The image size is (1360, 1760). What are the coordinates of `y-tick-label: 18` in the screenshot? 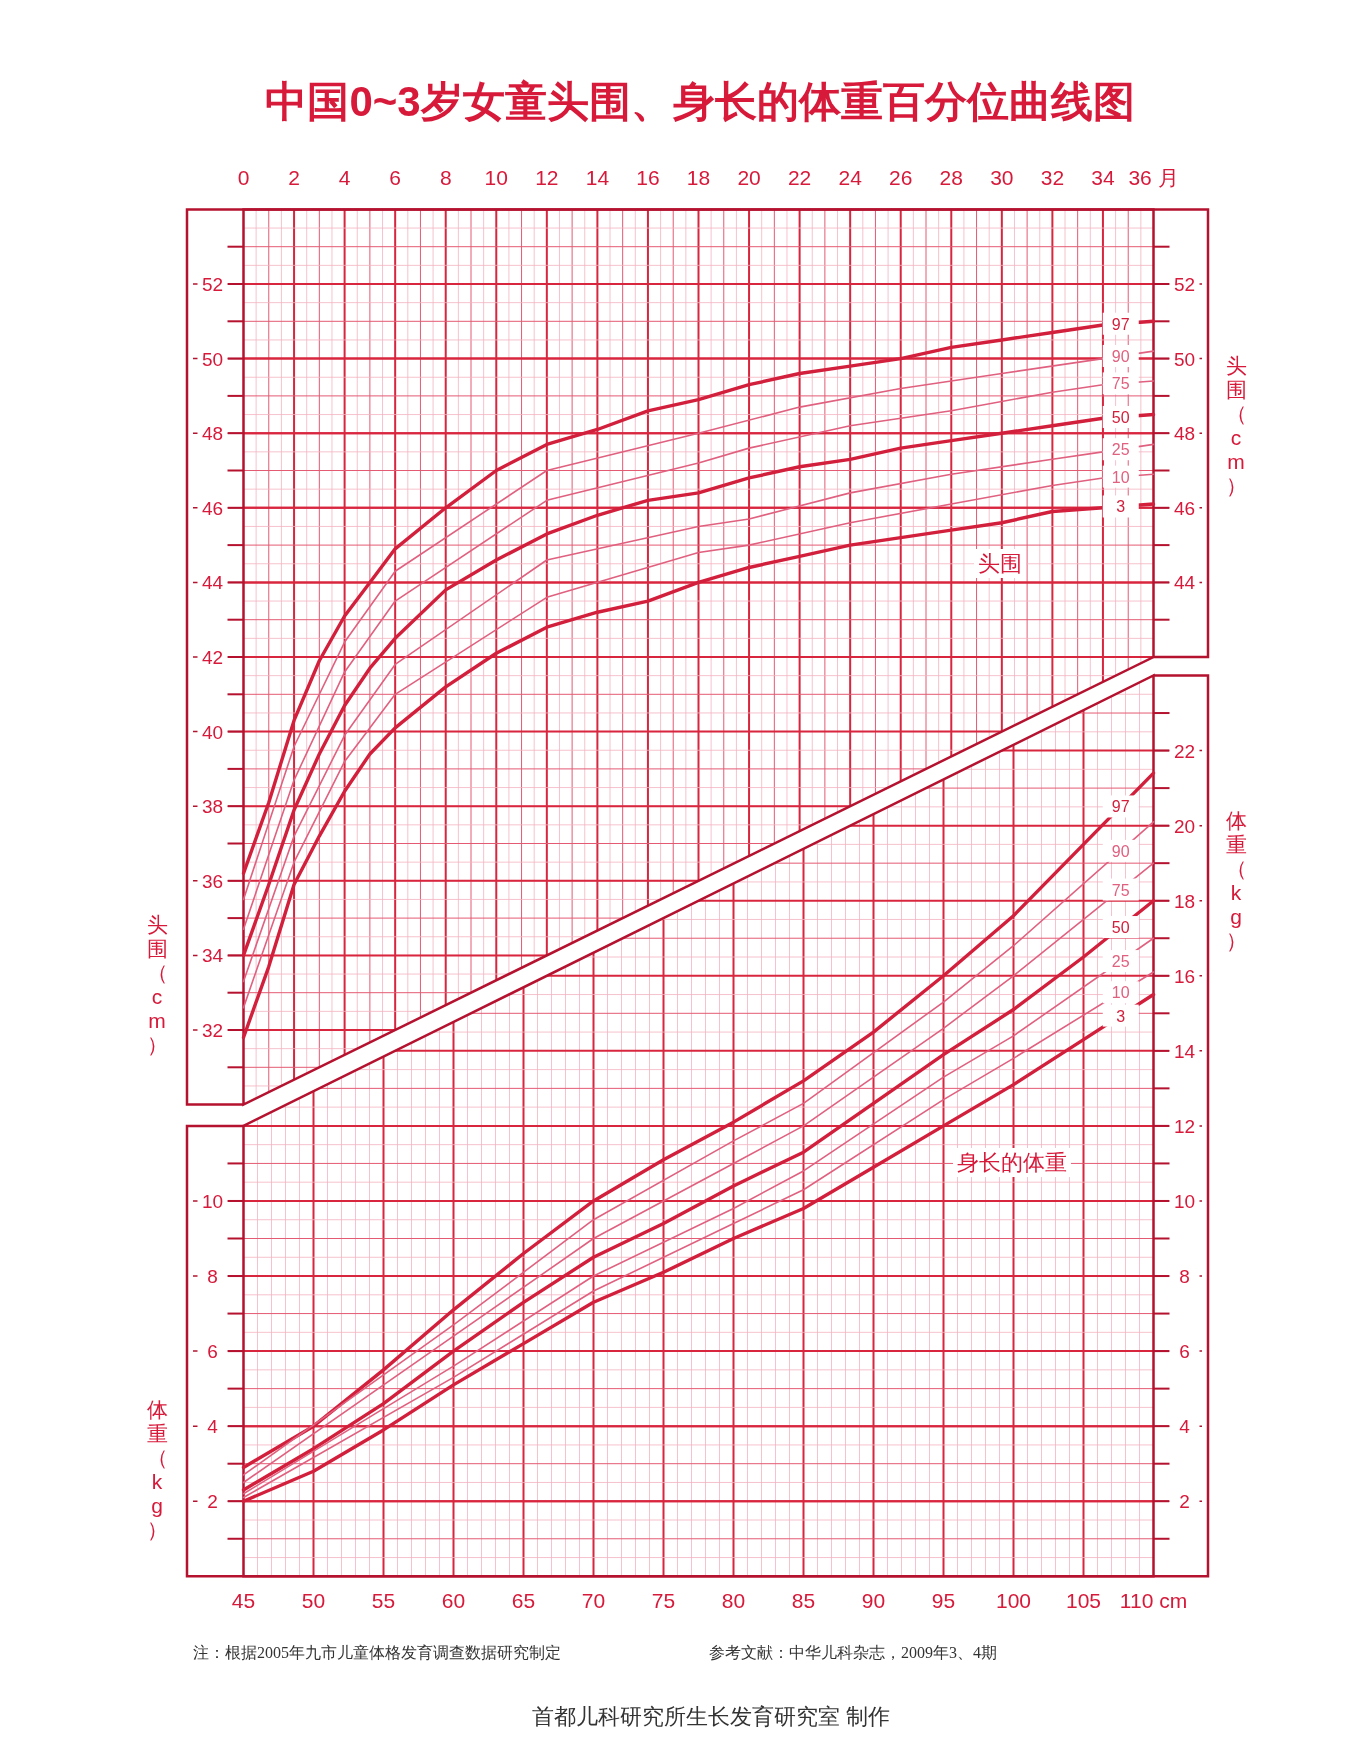 It's located at (1184, 901).